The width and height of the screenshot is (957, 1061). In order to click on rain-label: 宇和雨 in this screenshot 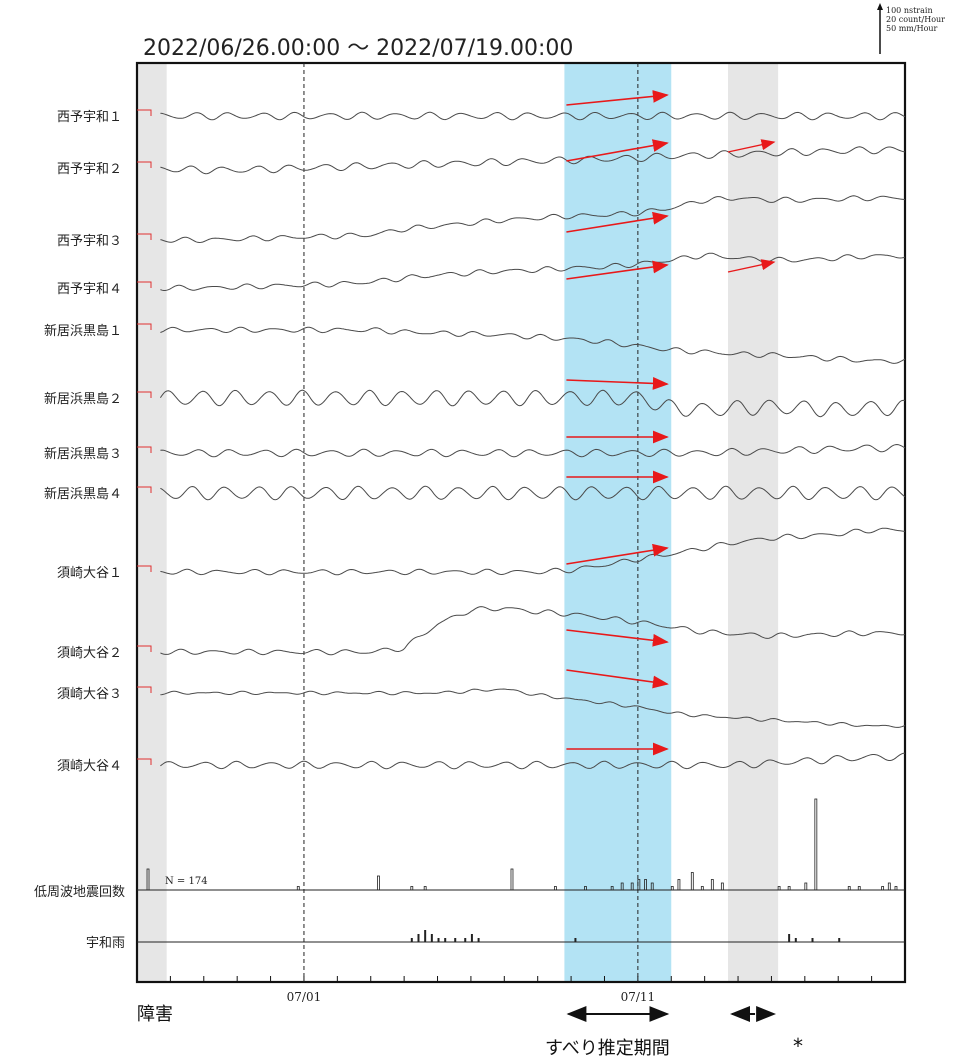, I will do `click(105, 943)`.